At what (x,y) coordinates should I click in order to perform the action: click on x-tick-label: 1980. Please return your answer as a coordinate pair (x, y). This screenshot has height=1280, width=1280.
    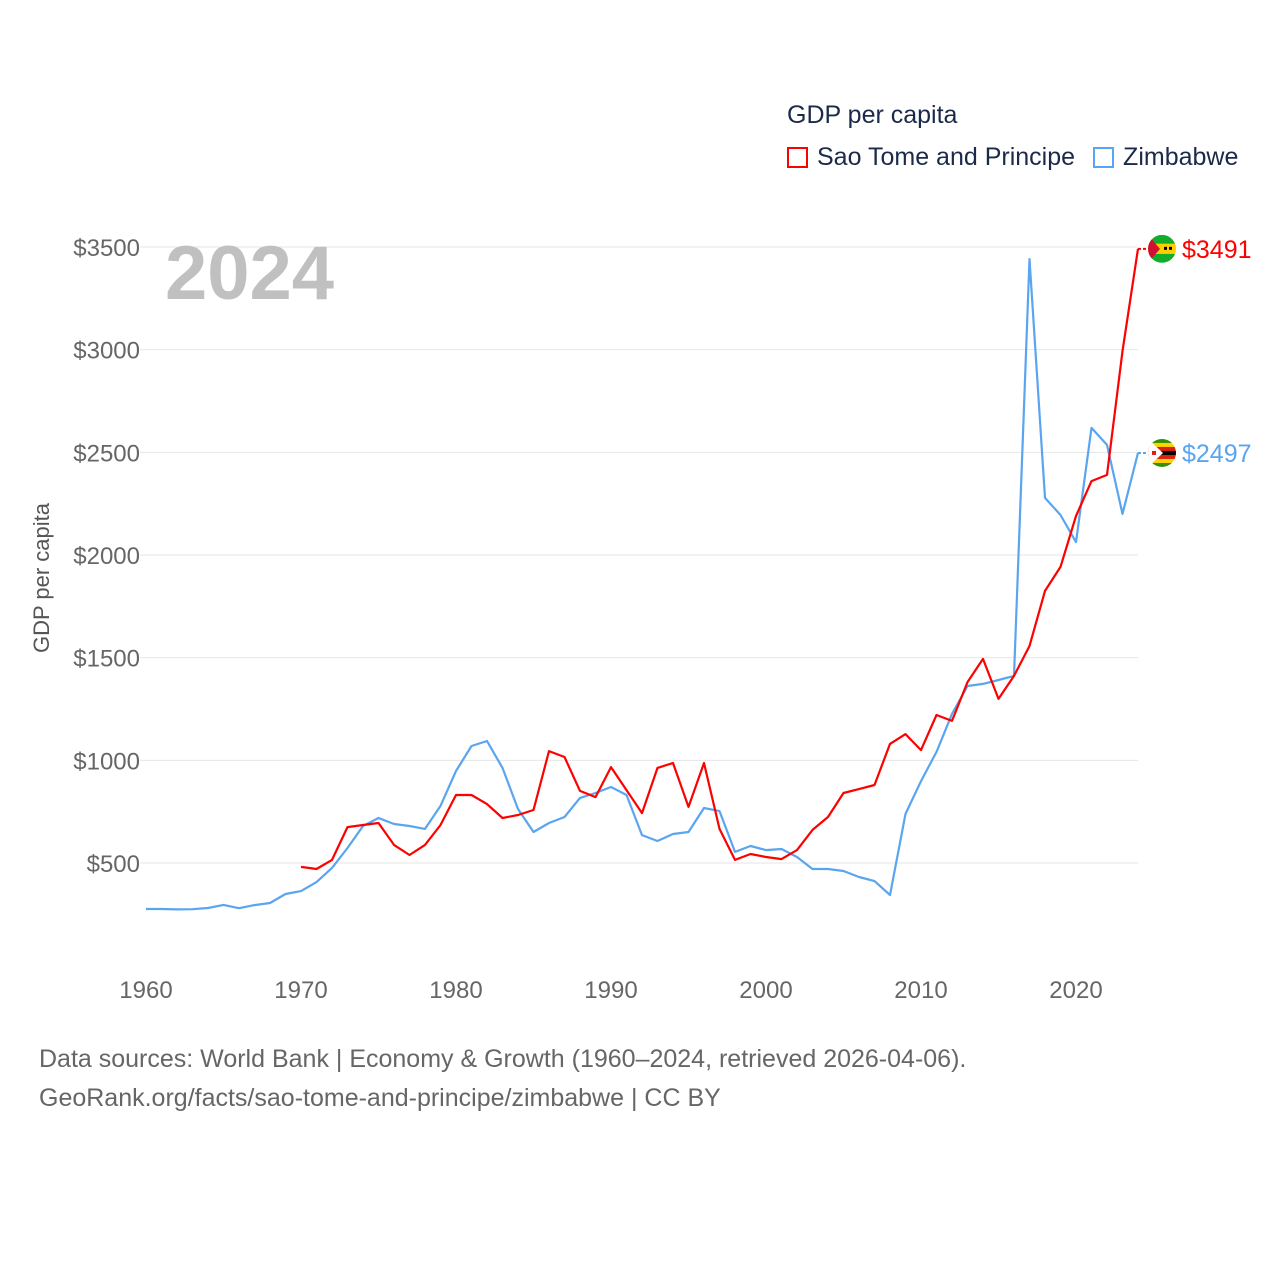
    Looking at the image, I should click on (455, 990).